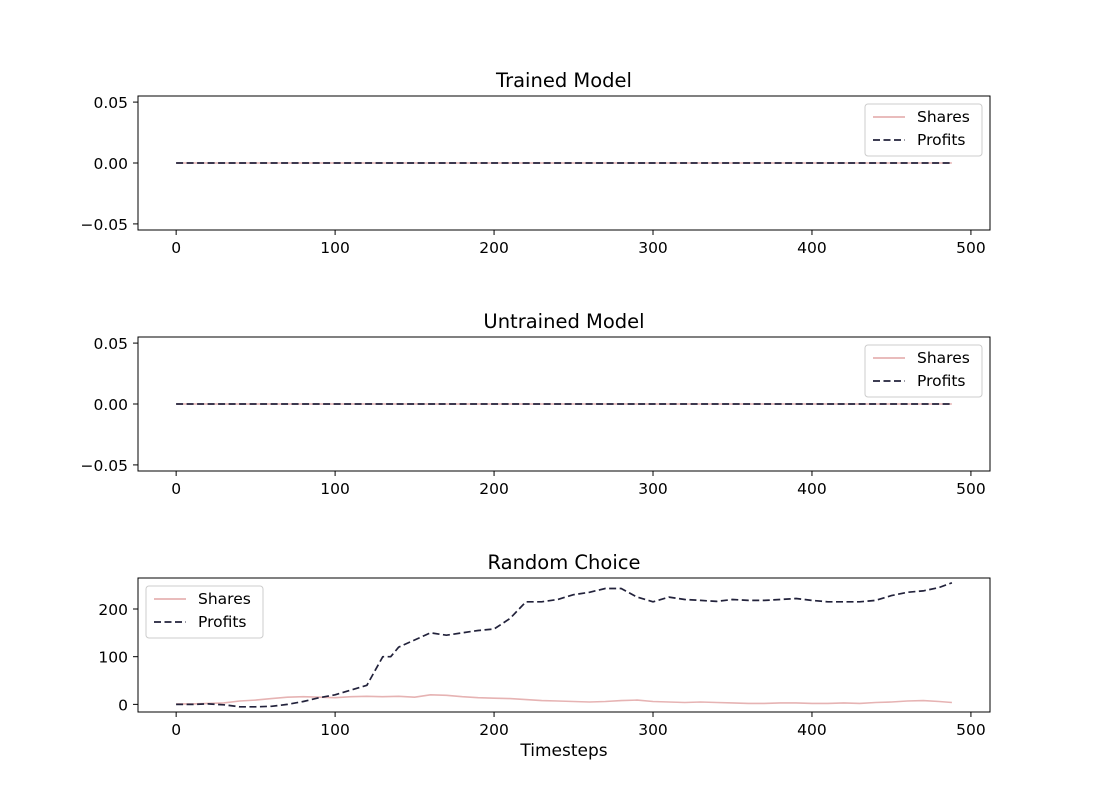 The width and height of the screenshot is (1100, 800). I want to click on chart-title: Trained Model, so click(563, 80).